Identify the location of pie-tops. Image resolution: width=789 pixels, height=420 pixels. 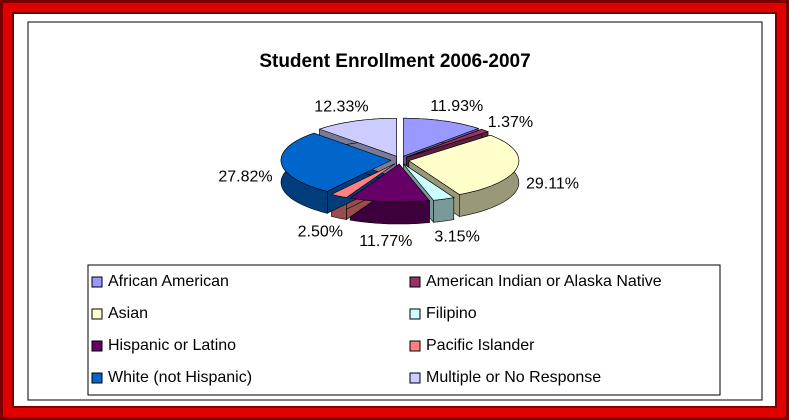
(400, 160).